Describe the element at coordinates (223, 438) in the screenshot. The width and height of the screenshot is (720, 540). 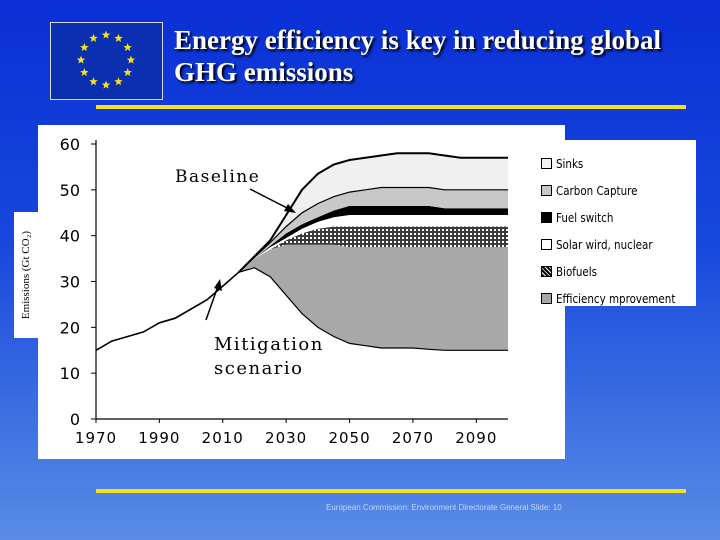
I see `x-tick-label: 2010` at that location.